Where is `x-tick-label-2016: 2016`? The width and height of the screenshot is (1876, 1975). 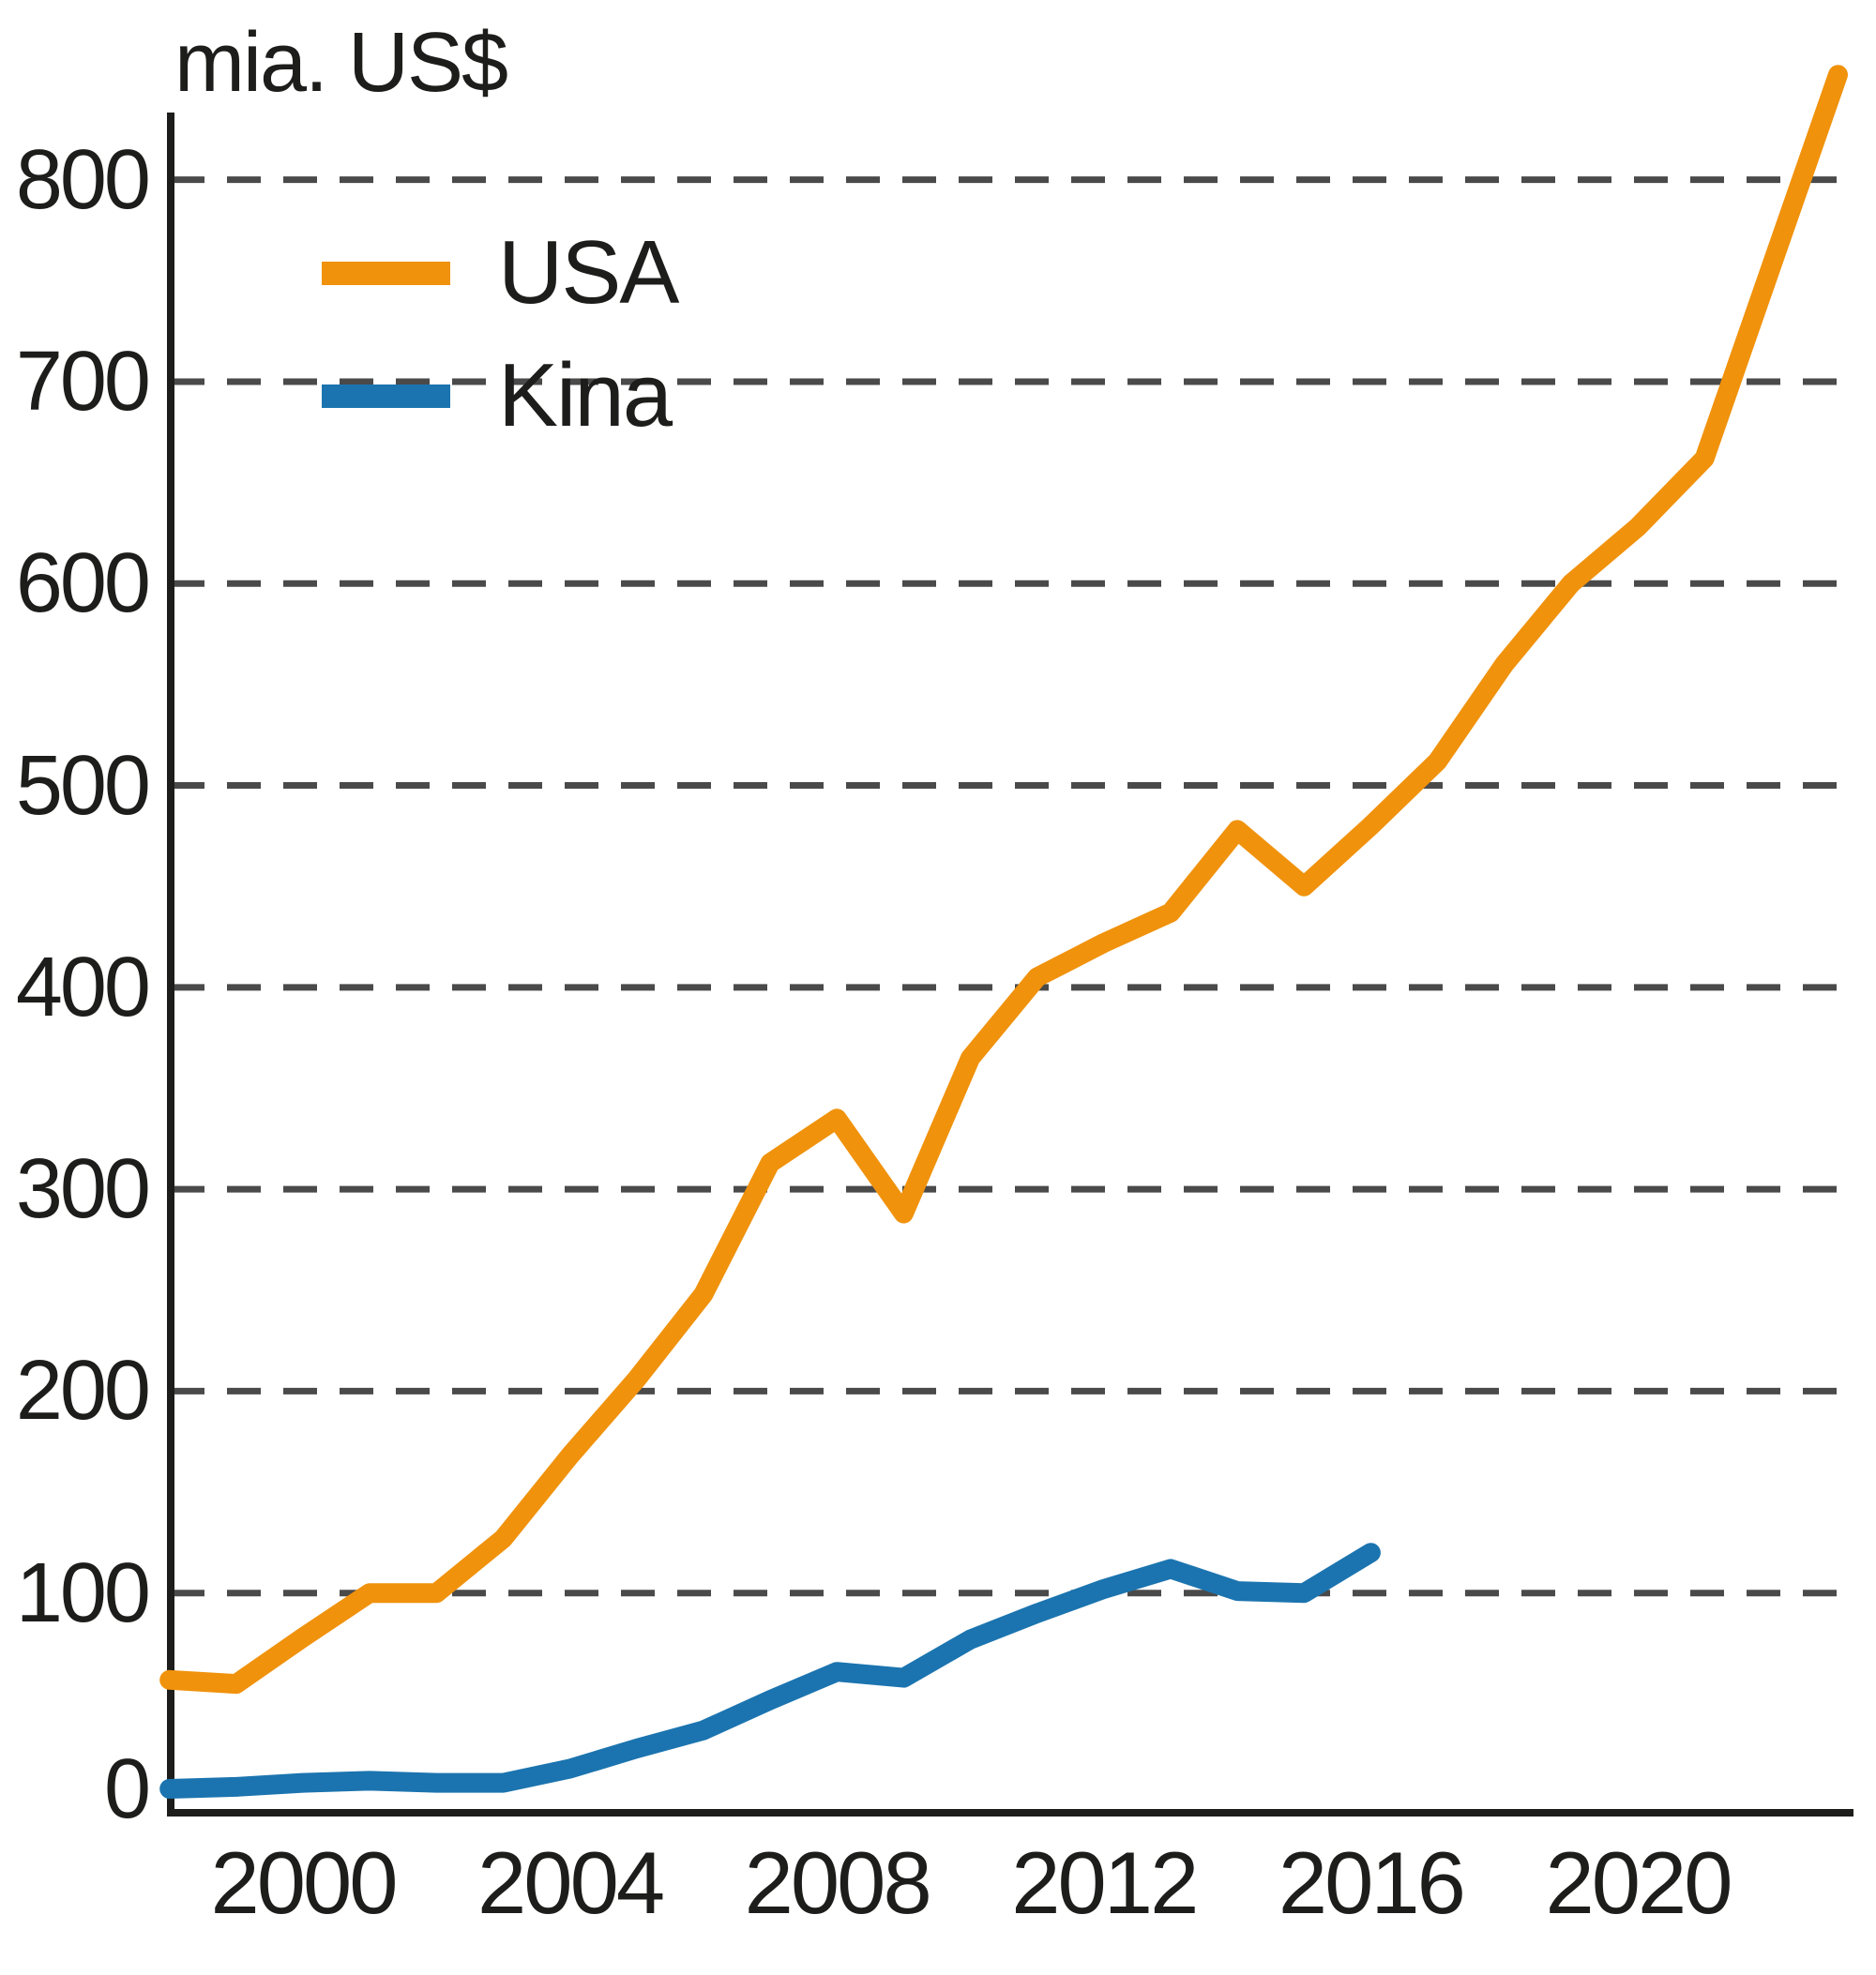 x-tick-label-2016: 2016 is located at coordinates (1372, 1883).